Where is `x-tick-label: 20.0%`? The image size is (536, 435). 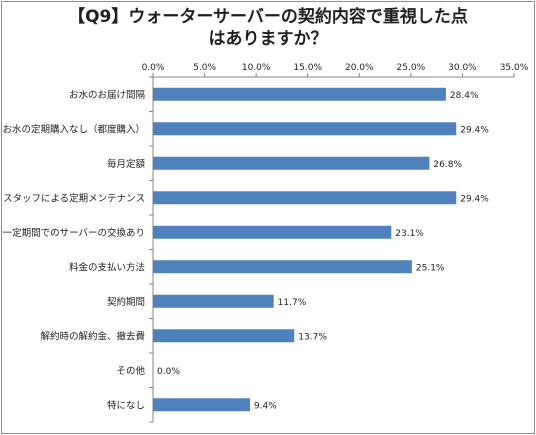
x-tick-label: 20.0% is located at coordinates (359, 68).